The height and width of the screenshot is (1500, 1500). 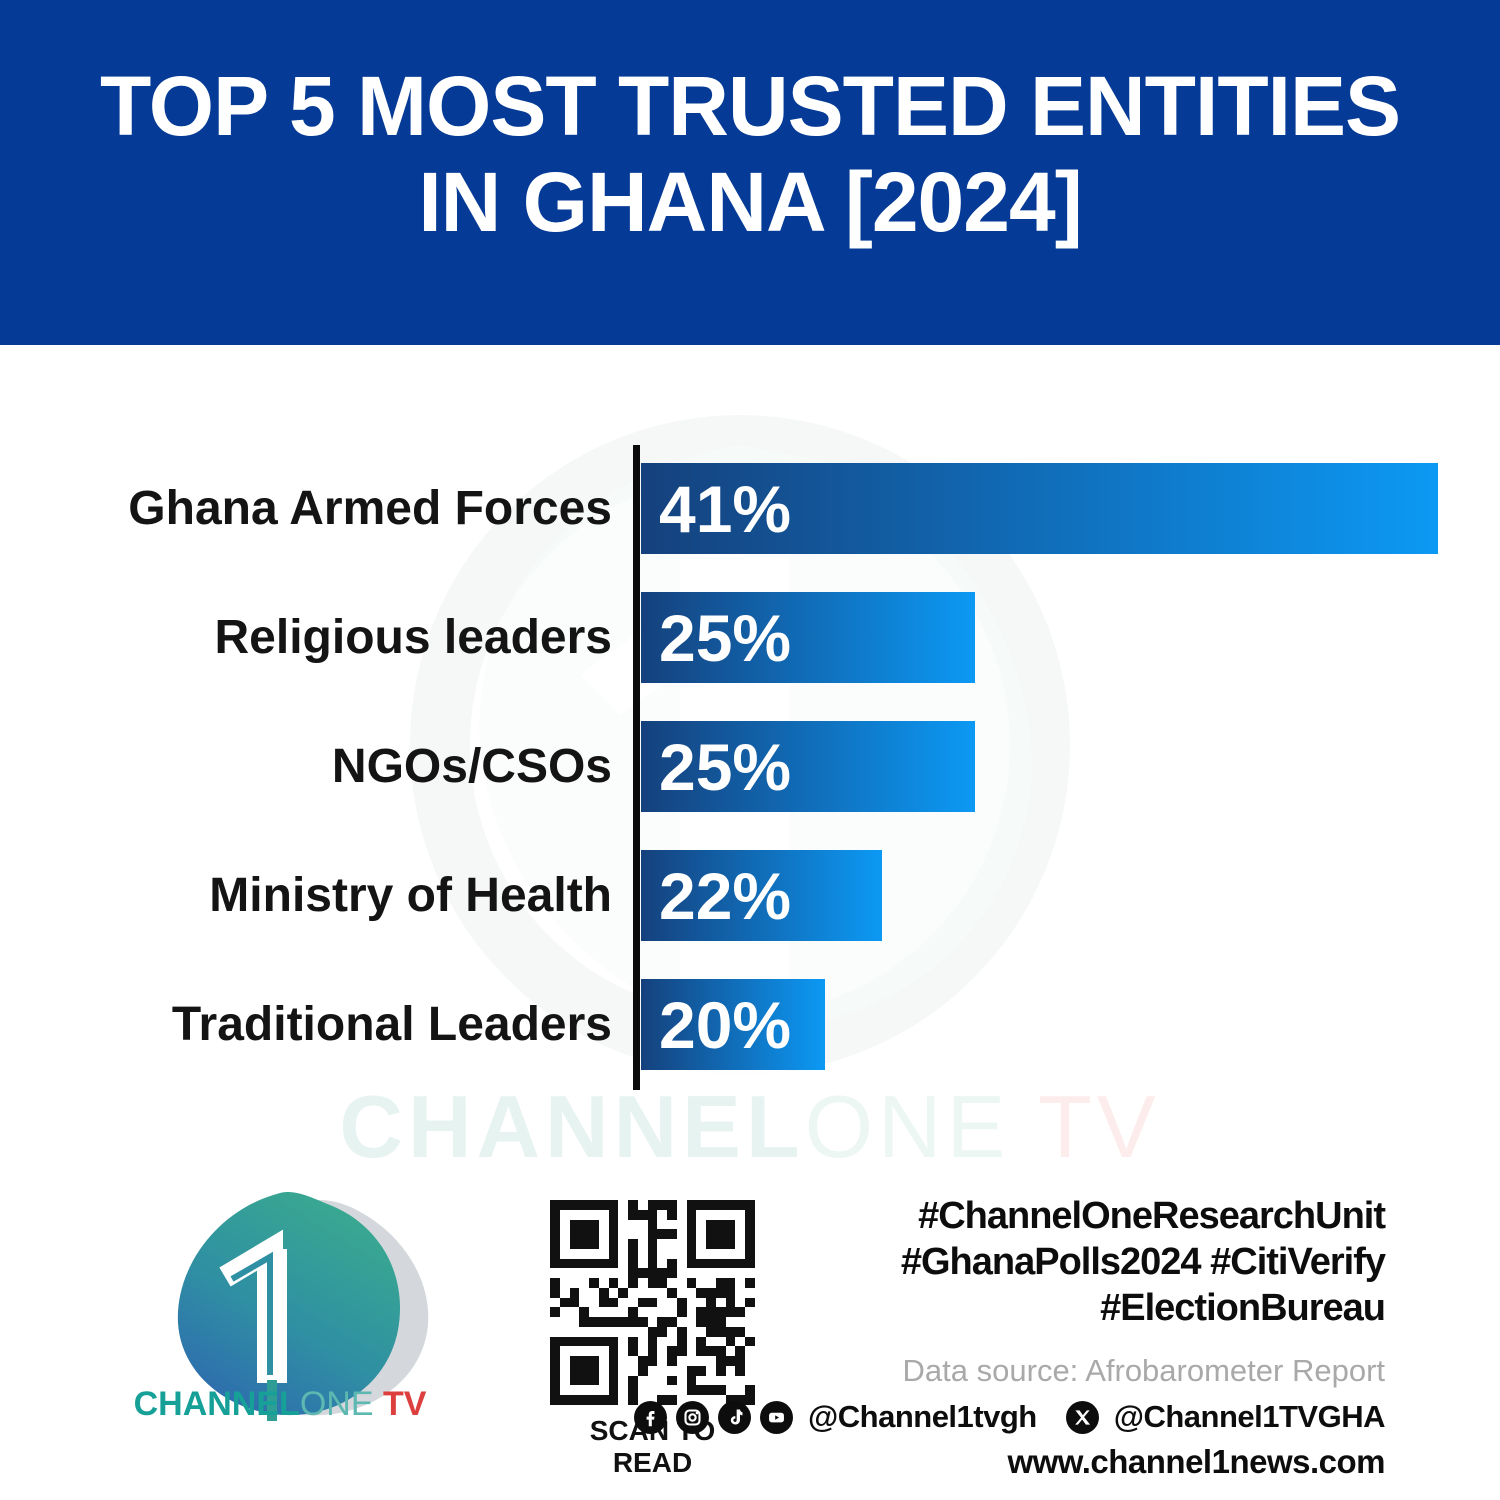 What do you see at coordinates (777, 1417) in the screenshot?
I see `youtube-icon` at bounding box center [777, 1417].